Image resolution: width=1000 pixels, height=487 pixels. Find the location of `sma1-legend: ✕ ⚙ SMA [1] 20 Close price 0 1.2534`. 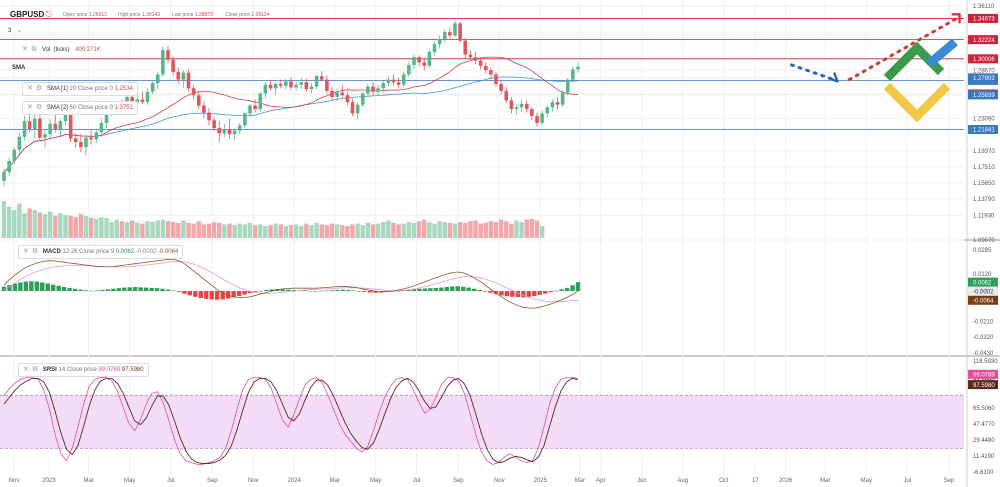

sma1-legend: ✕ ⚙ SMA [1] 20 Close price 0 1.2534 is located at coordinates (80, 89).